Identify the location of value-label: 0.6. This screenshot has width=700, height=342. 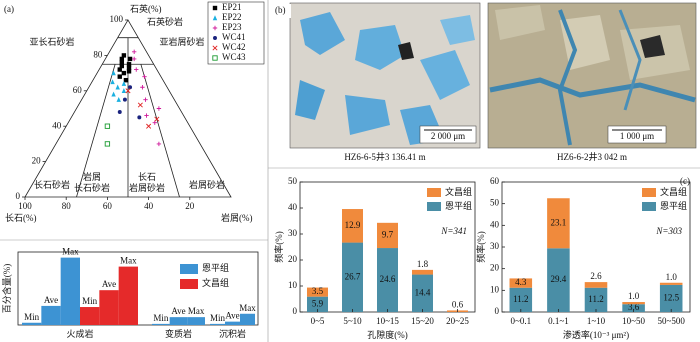
(458, 305).